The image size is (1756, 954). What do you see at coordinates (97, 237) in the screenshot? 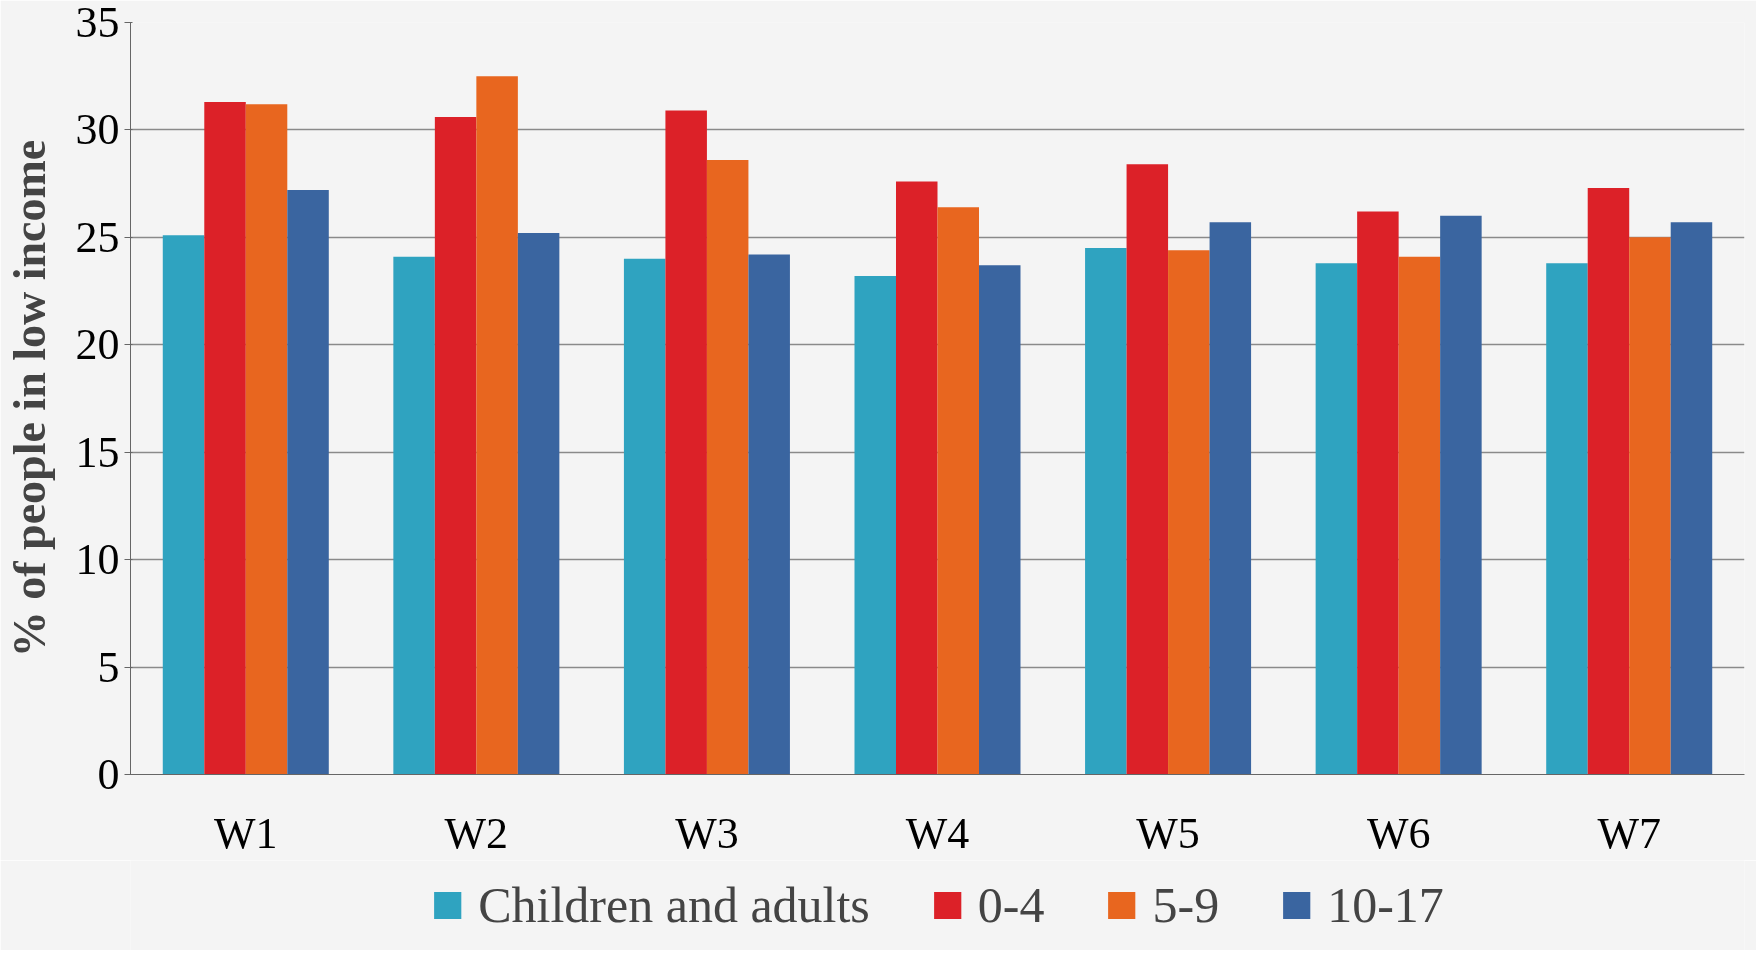
I see `y-tick-label: 25` at bounding box center [97, 237].